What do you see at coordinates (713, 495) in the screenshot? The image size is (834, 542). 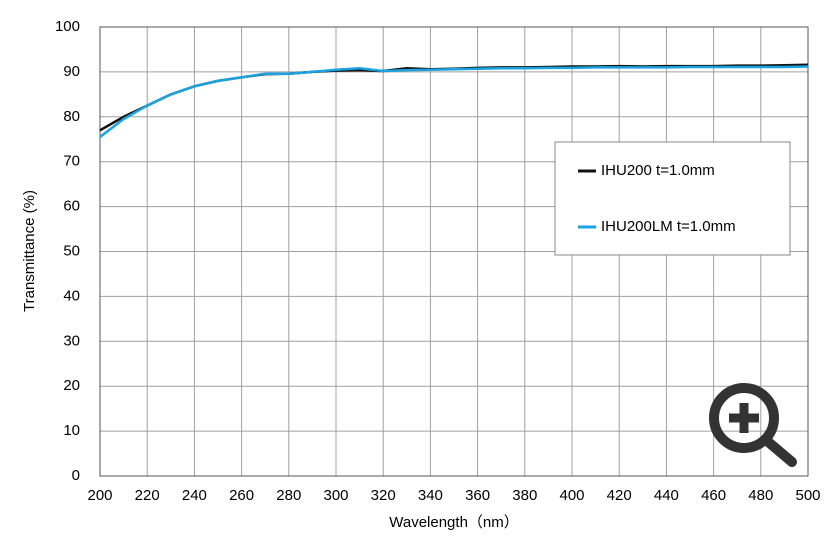 I see `x-tick-label: 460` at bounding box center [713, 495].